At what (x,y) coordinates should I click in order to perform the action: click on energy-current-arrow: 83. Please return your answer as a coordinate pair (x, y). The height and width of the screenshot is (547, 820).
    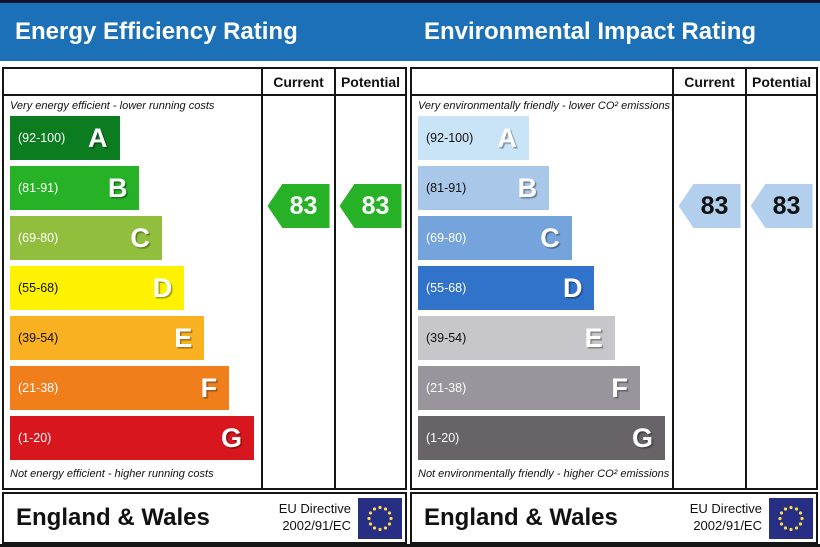
    Looking at the image, I should click on (298, 206).